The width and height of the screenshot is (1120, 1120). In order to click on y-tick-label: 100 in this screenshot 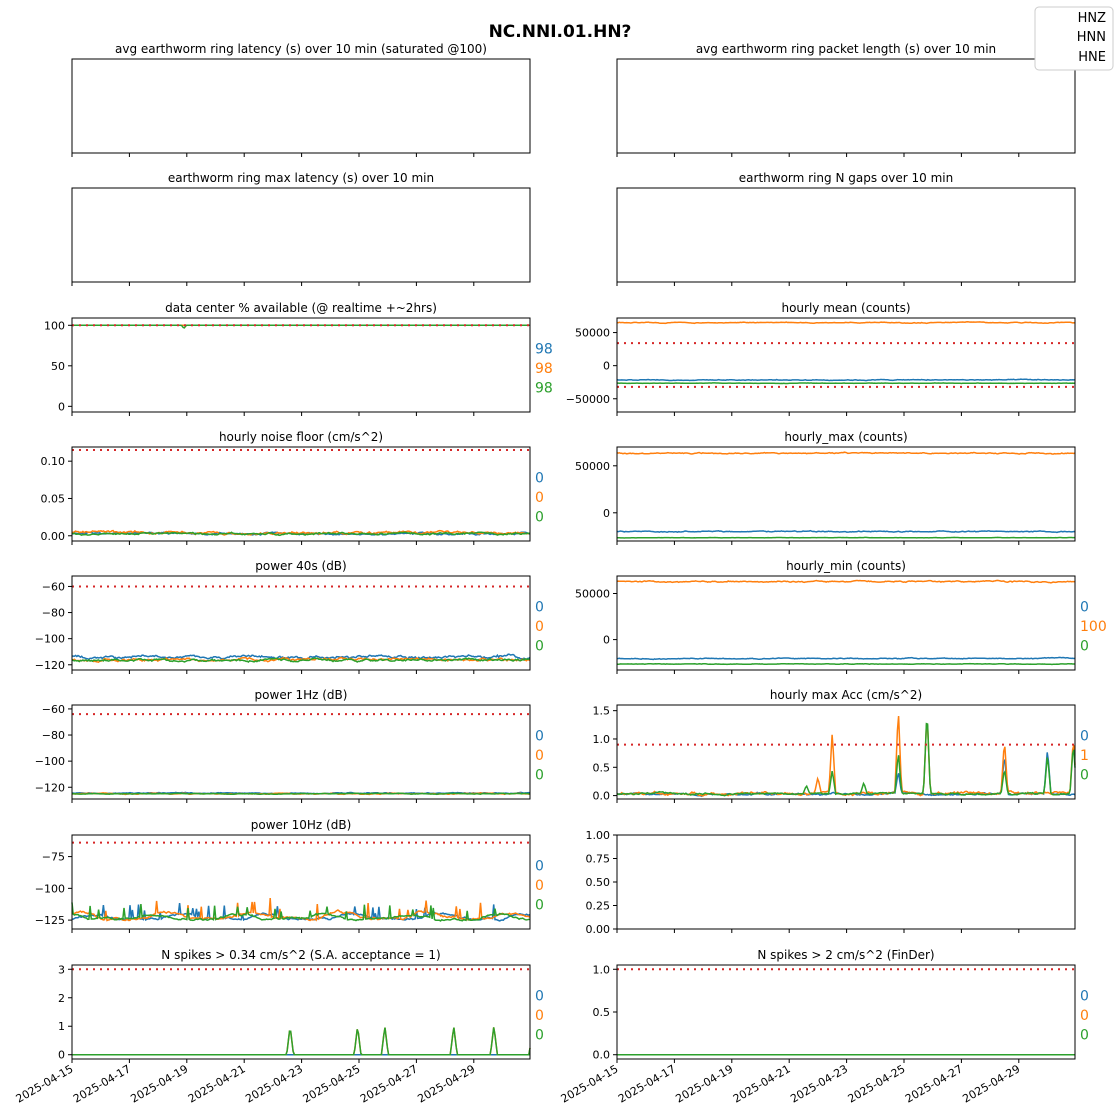, I will do `click(54, 325)`.